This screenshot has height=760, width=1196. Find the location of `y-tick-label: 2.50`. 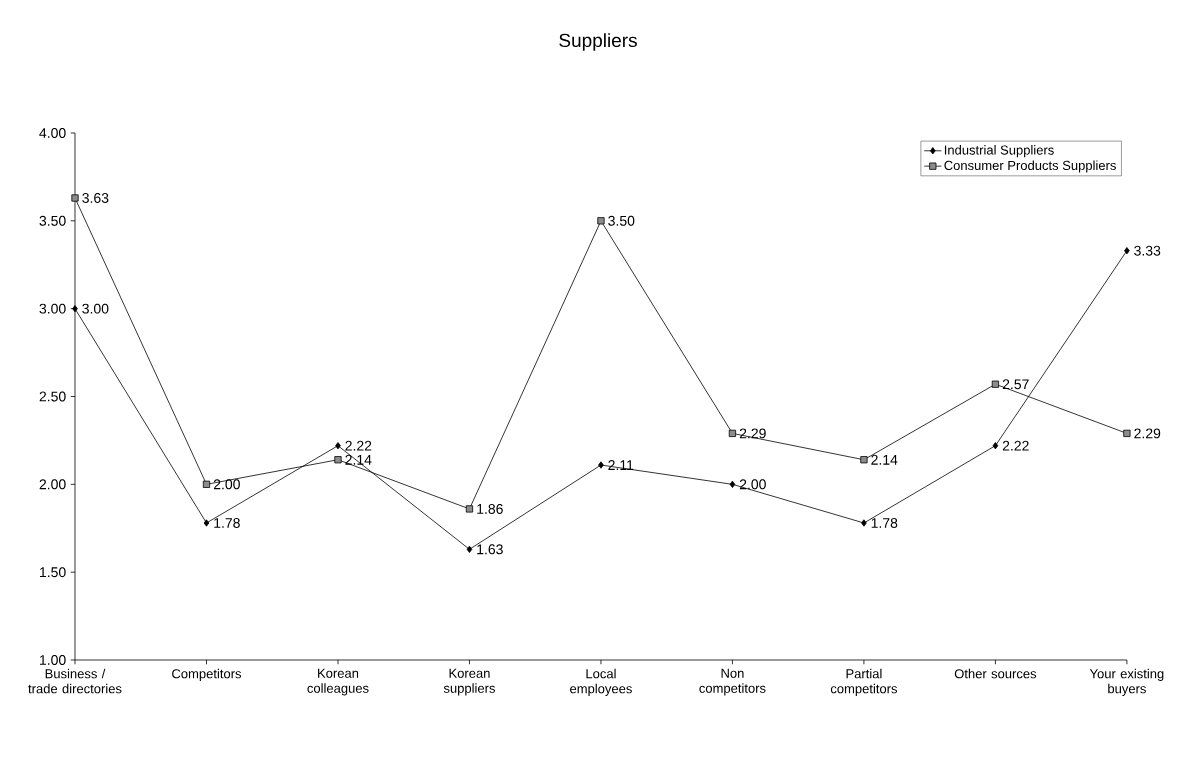

y-tick-label: 2.50 is located at coordinates (52, 396).